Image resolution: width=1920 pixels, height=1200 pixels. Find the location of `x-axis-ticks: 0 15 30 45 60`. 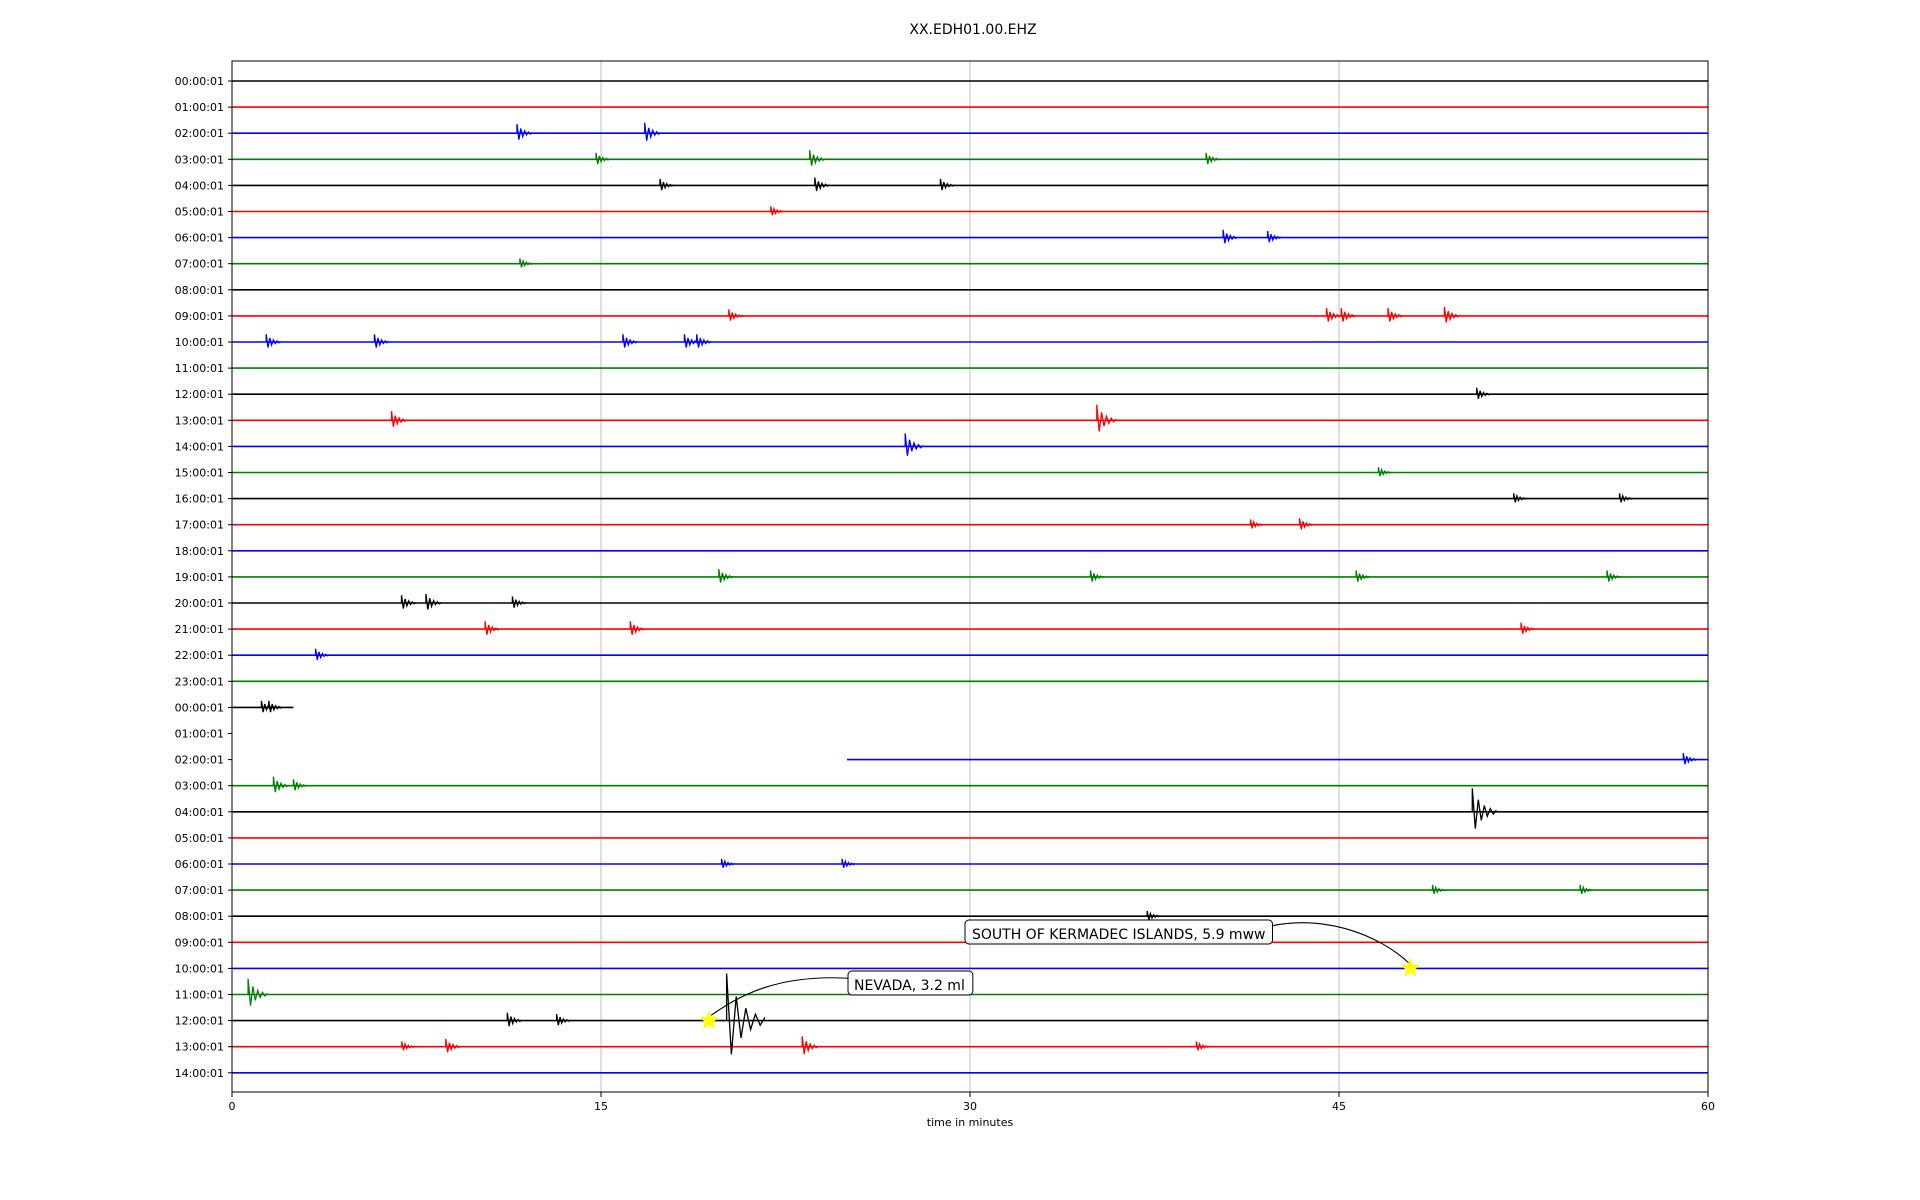

x-axis-ticks: 0 15 30 45 60 is located at coordinates (972, 1102).